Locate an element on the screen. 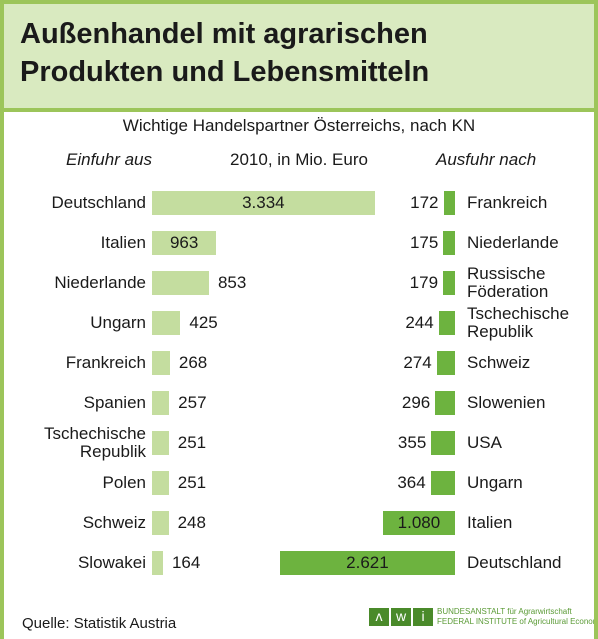 This screenshot has height=639, width=598. category-label: Russische Föderation is located at coordinates (508, 282).